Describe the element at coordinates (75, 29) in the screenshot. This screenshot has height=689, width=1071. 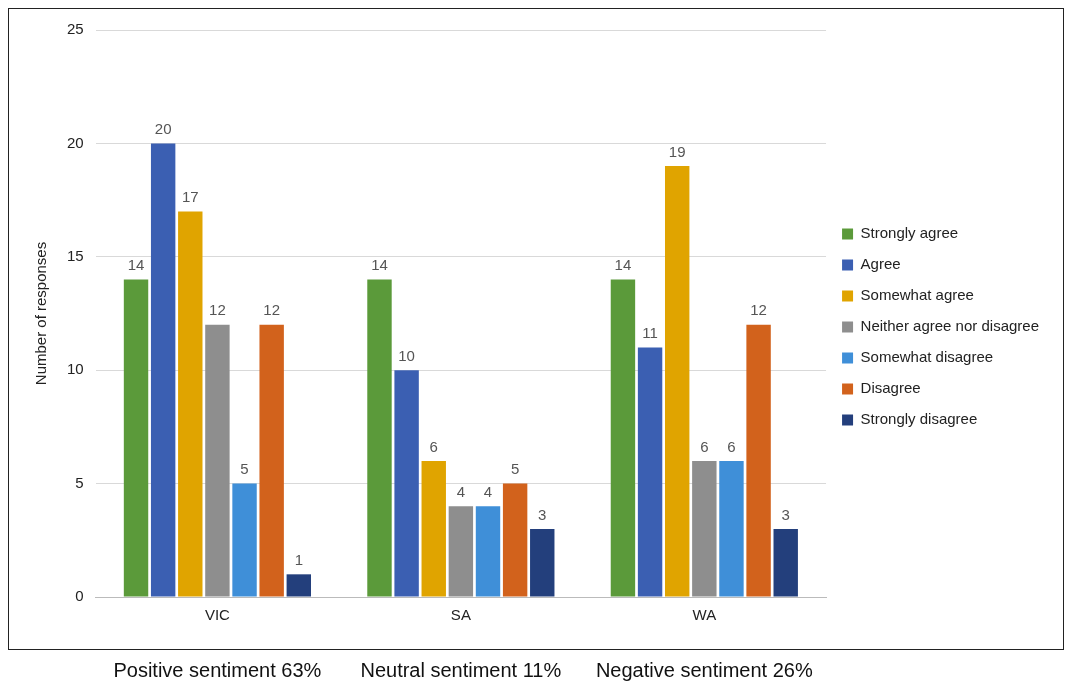
I see `y-tick-label: 25` at that location.